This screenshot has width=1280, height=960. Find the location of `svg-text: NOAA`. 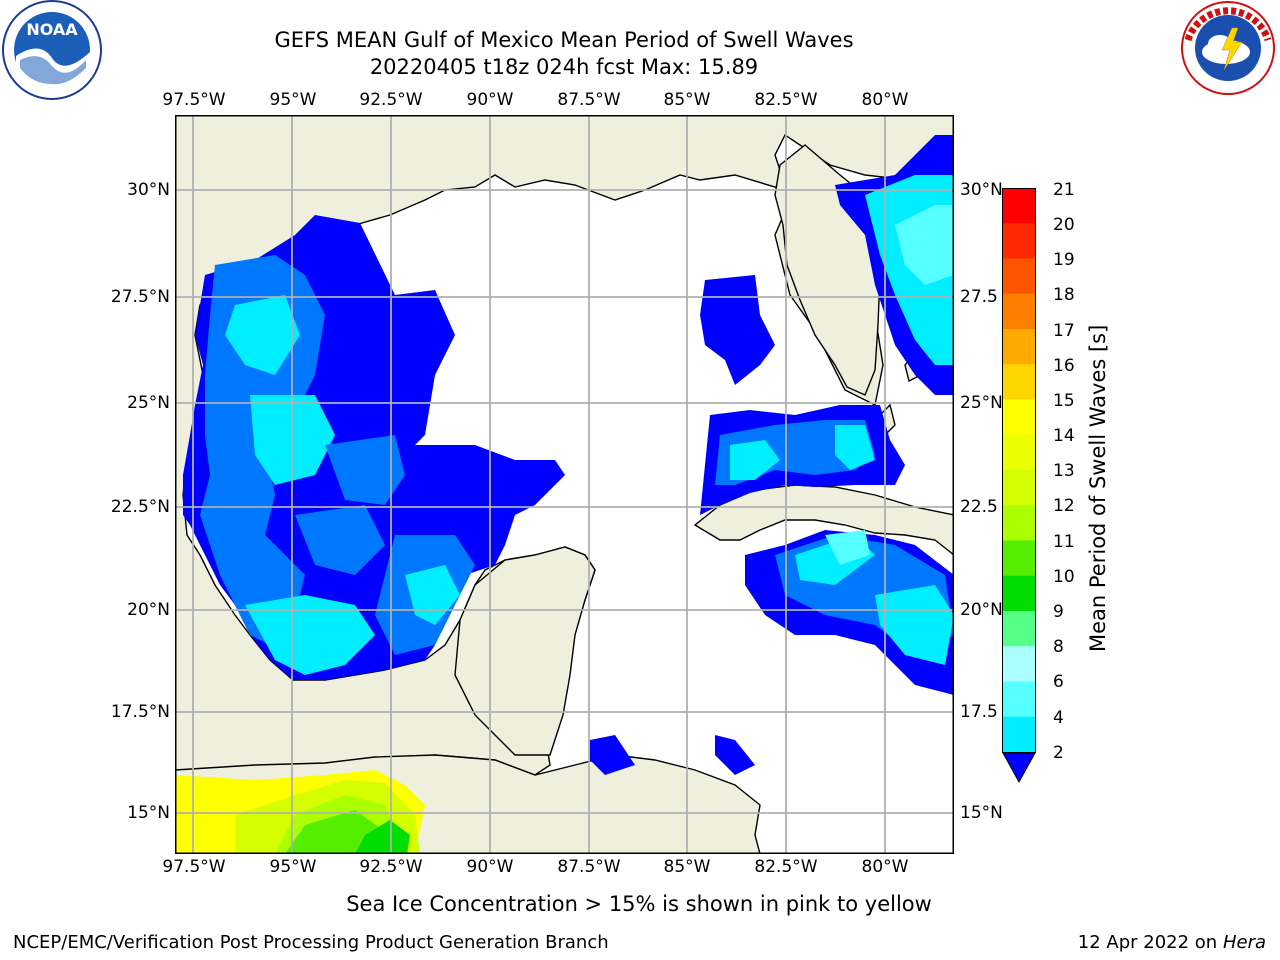

svg-text: NOAA is located at coordinates (52, 29).